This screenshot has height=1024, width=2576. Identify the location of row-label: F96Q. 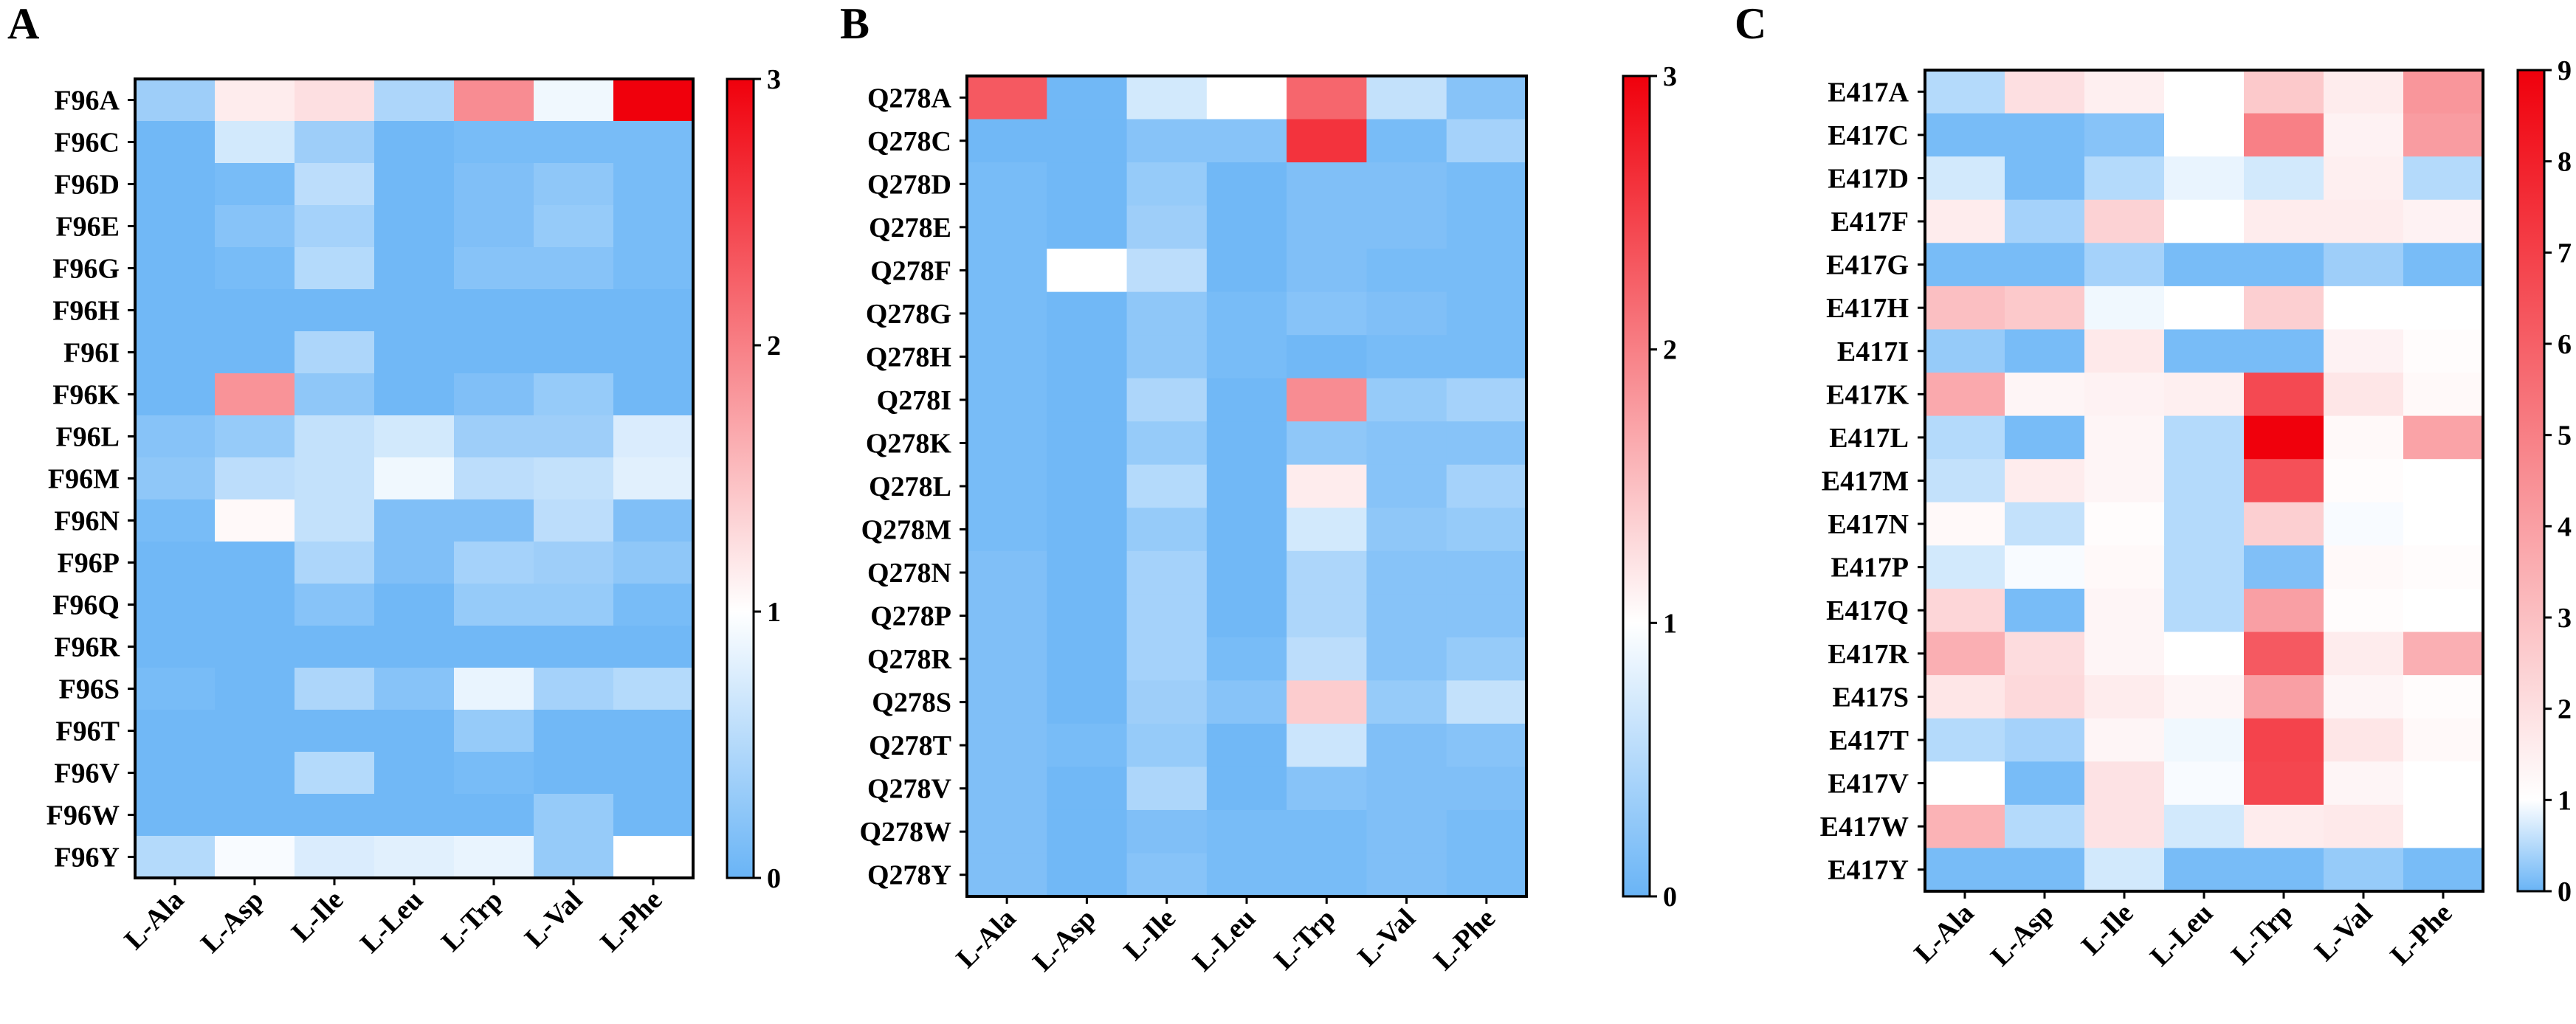
(86, 605).